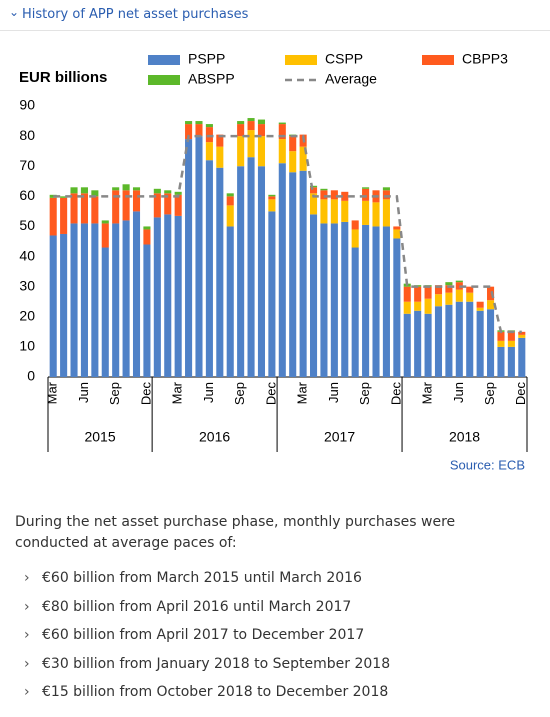 This screenshot has height=717, width=550. I want to click on y-tick-label: 80, so click(27, 135).